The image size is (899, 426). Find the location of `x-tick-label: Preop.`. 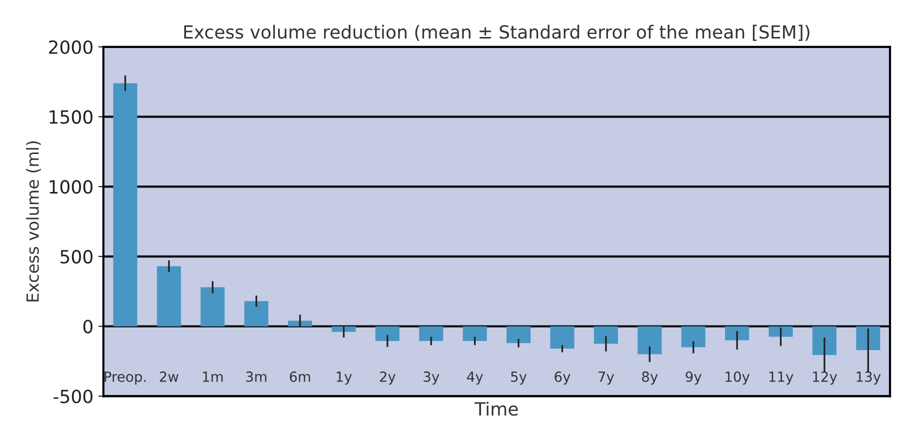

x-tick-label: Preop. is located at coordinates (125, 378).